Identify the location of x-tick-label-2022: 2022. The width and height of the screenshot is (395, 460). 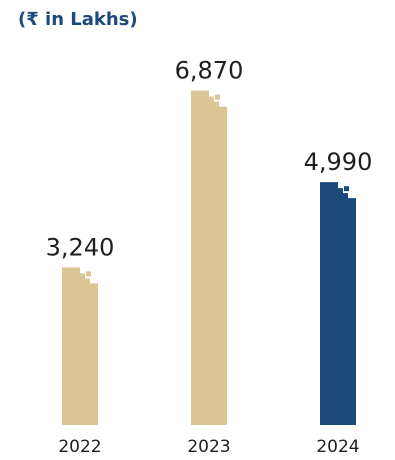
(79, 447).